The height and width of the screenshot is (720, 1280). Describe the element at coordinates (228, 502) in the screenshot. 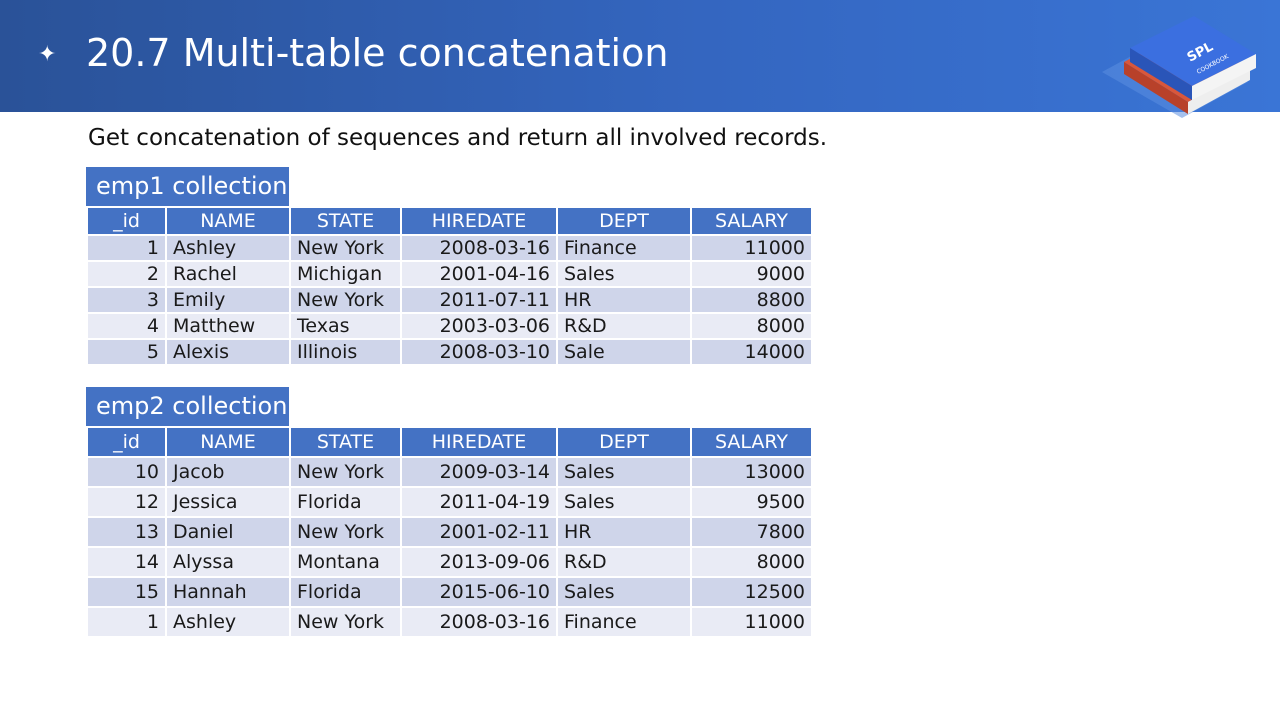

I see `cell-name: Jessica` at that location.